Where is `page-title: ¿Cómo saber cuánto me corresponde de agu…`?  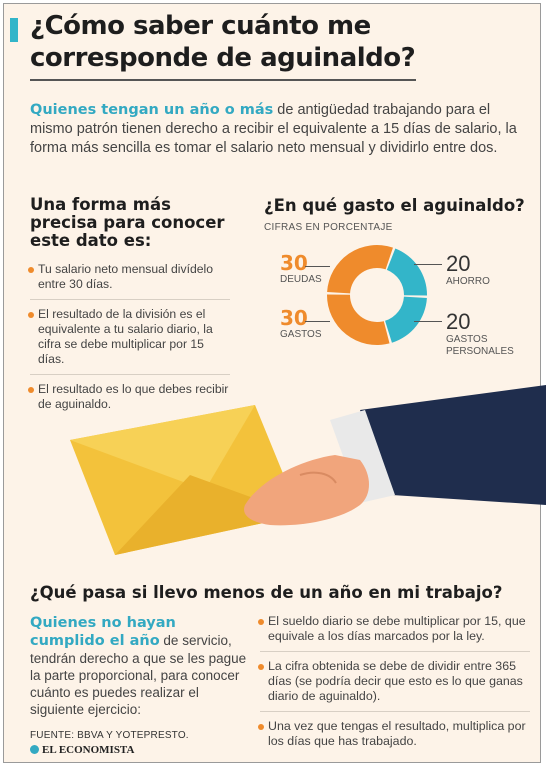
page-title: ¿Cómo saber cuánto me corresponde de agu… is located at coordinates (223, 42).